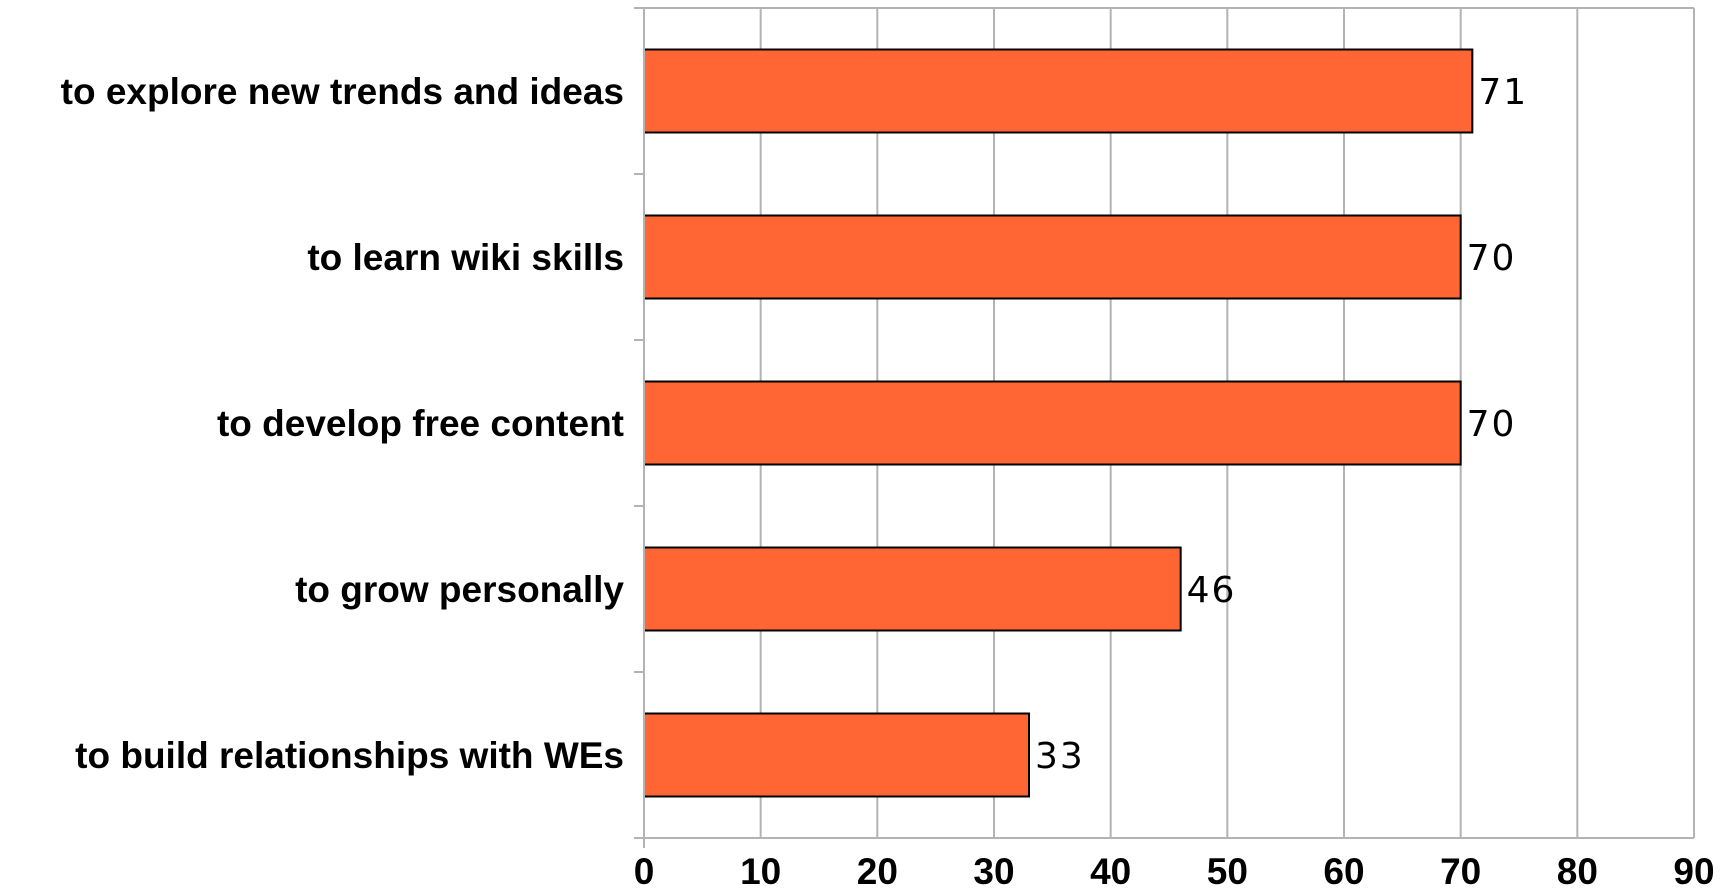 The width and height of the screenshot is (1727, 893). Describe the element at coordinates (644, 871) in the screenshot. I see `x-tick-label: 0` at that location.